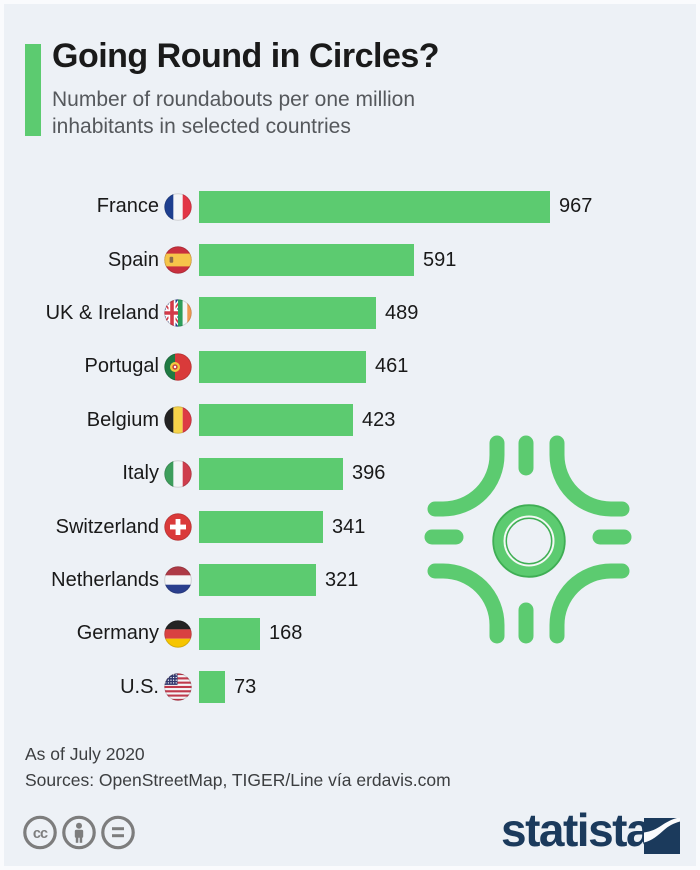  What do you see at coordinates (350, 473) in the screenshot?
I see `bar-row: Italy 396` at bounding box center [350, 473].